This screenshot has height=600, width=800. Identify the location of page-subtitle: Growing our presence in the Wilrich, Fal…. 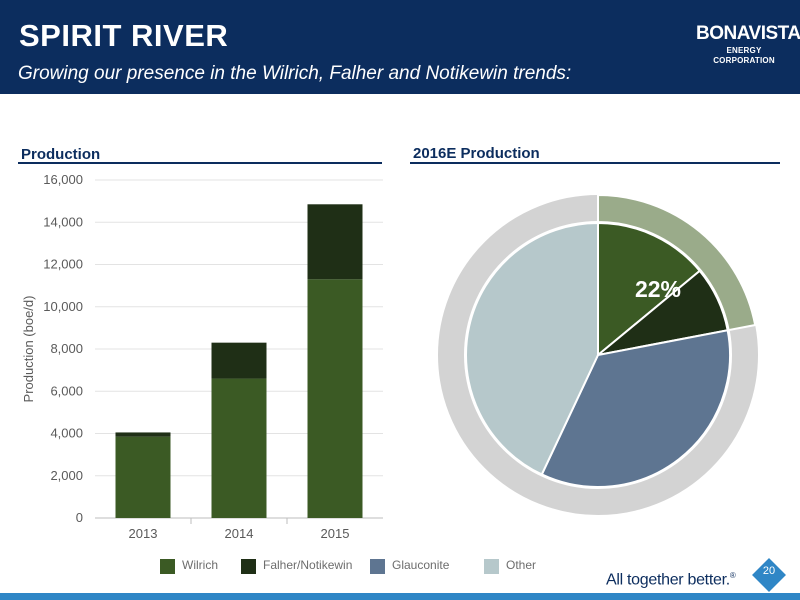
(295, 73).